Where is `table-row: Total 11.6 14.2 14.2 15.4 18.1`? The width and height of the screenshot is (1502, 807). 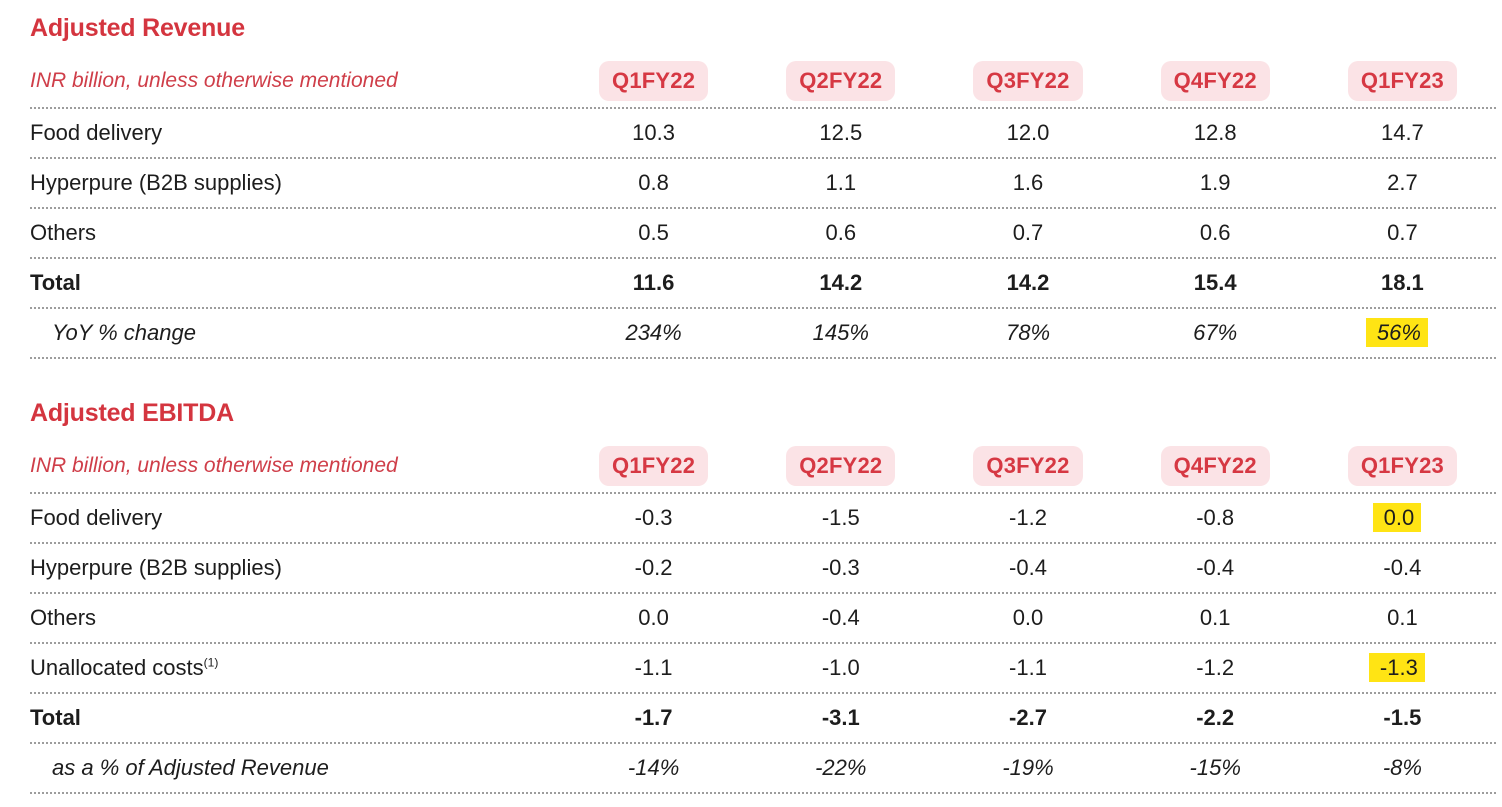
table-row: Total 11.6 14.2 14.2 15.4 18.1 is located at coordinates (763, 284).